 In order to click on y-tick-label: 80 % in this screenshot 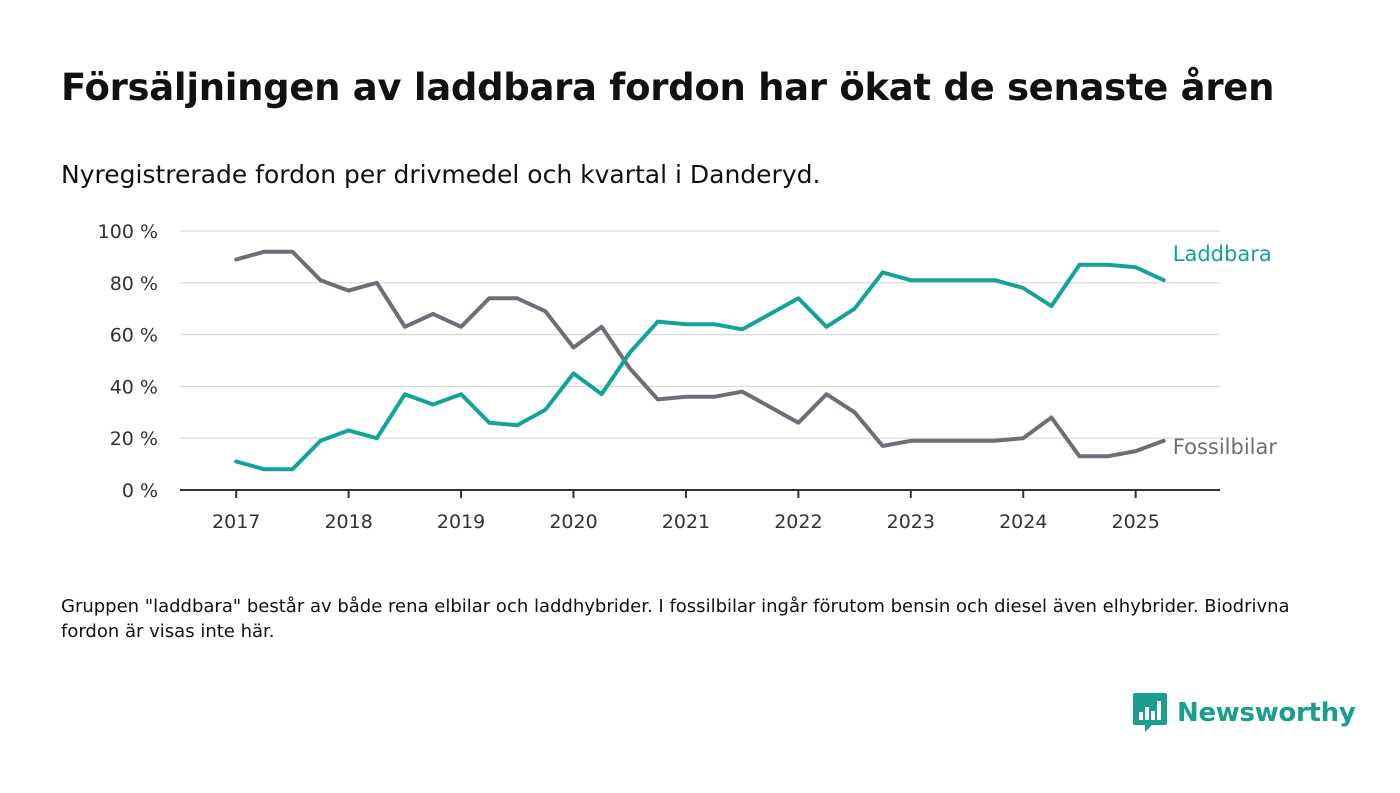, I will do `click(134, 284)`.